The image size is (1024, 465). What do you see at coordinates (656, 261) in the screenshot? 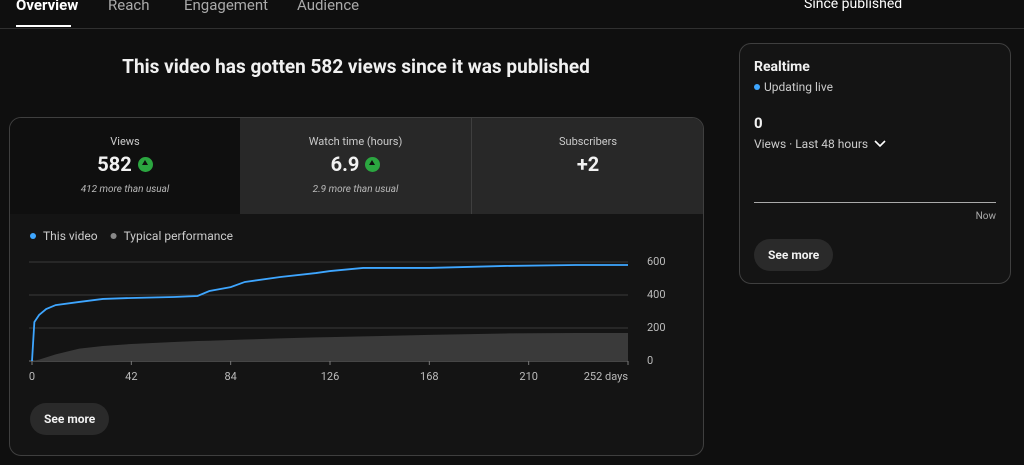
I see `y-tick-label: 600` at bounding box center [656, 261].